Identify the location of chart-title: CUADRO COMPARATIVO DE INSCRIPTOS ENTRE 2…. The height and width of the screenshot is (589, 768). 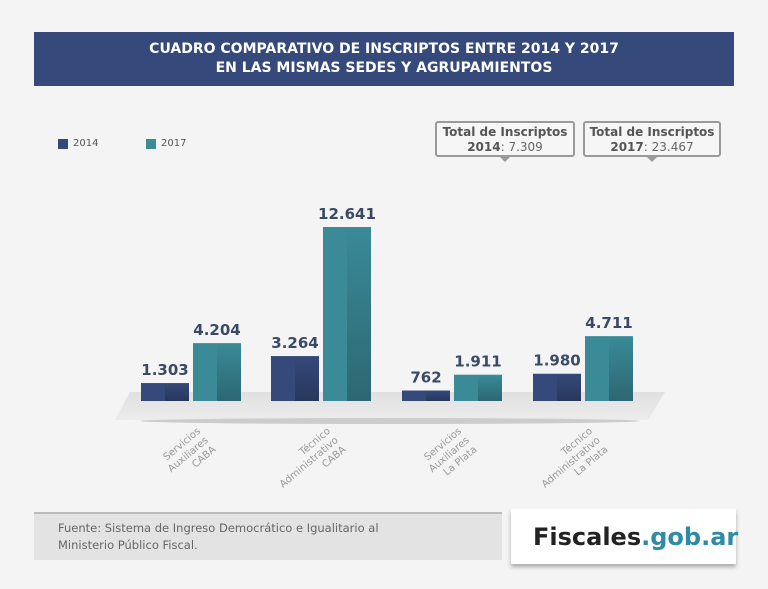
(384, 59).